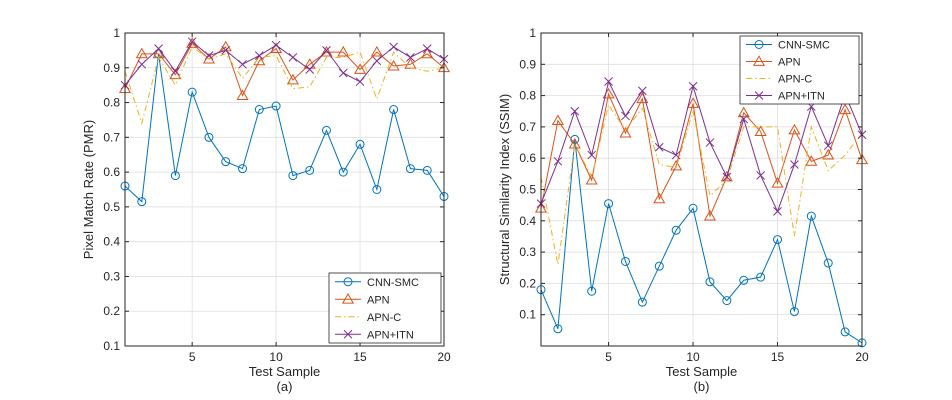 This screenshot has height=400, width=952. I want to click on legend-item: CNN-SMC, so click(788, 46).